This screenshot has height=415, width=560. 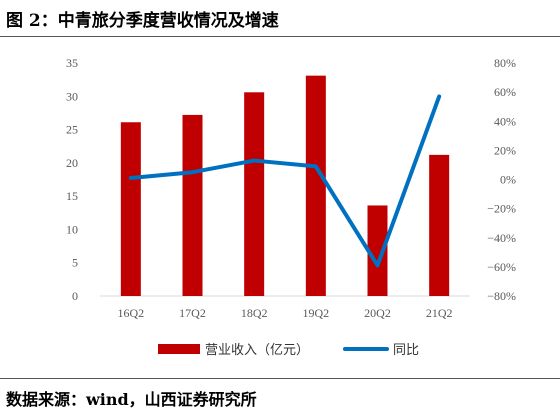 What do you see at coordinates (501, 267) in the screenshot?
I see `right-axis-tick-label: −60%` at bounding box center [501, 267].